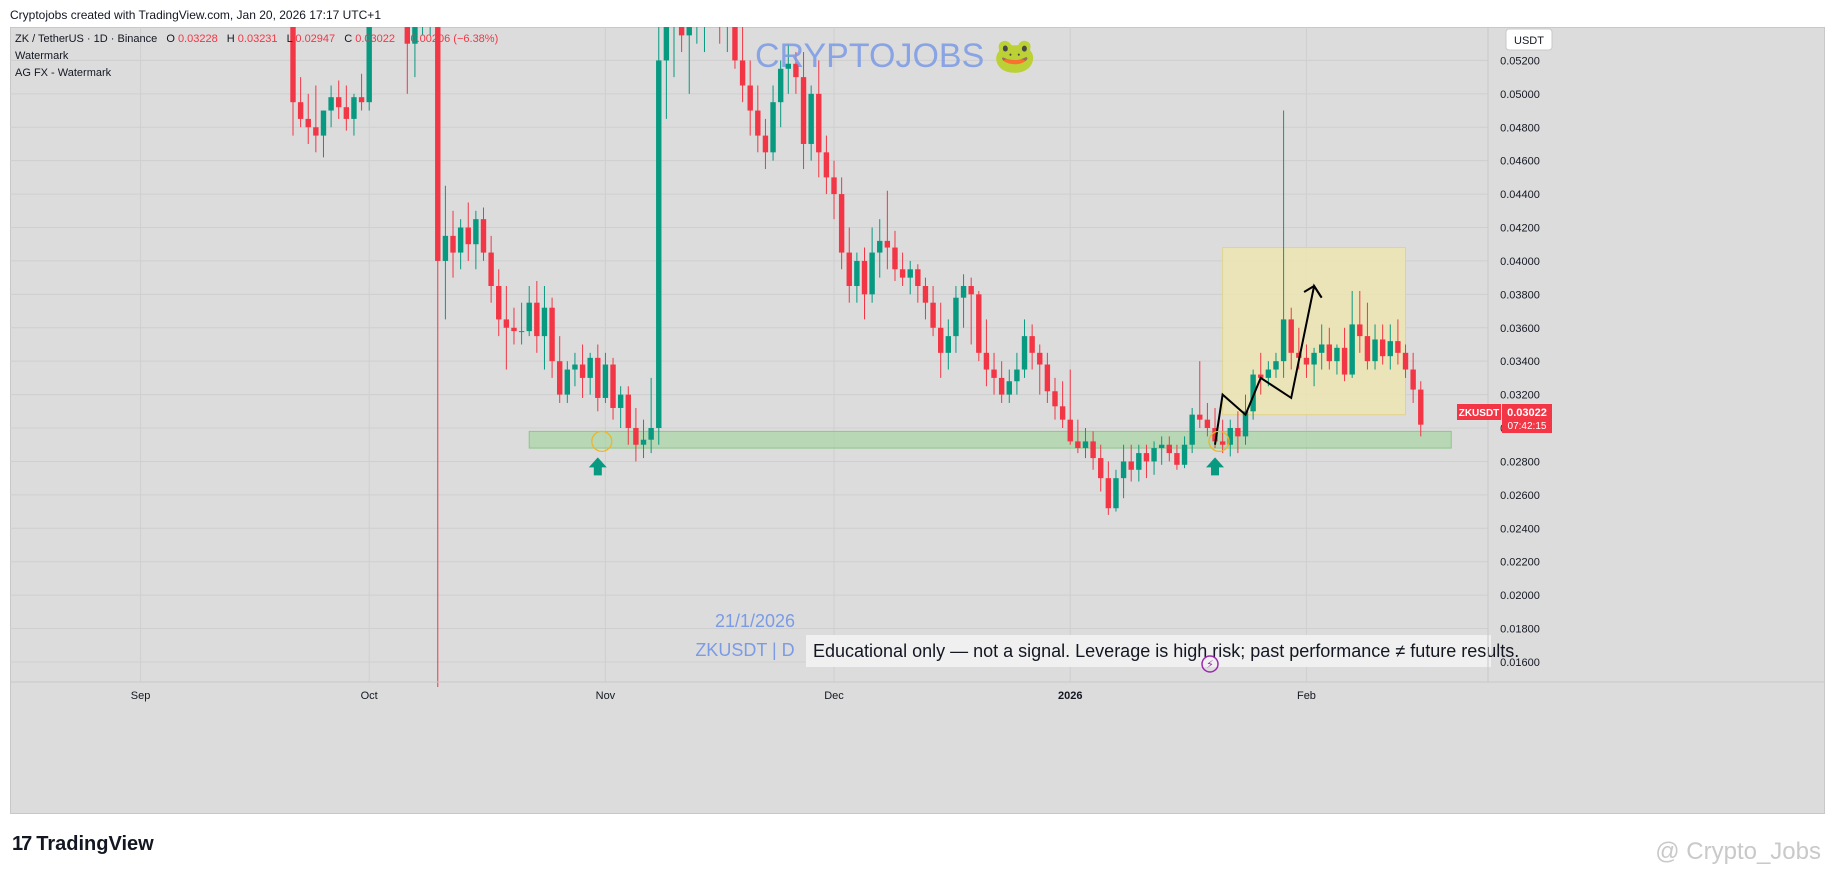 The width and height of the screenshot is (1835, 875). I want to click on currency-button: USDT, so click(1529, 39).